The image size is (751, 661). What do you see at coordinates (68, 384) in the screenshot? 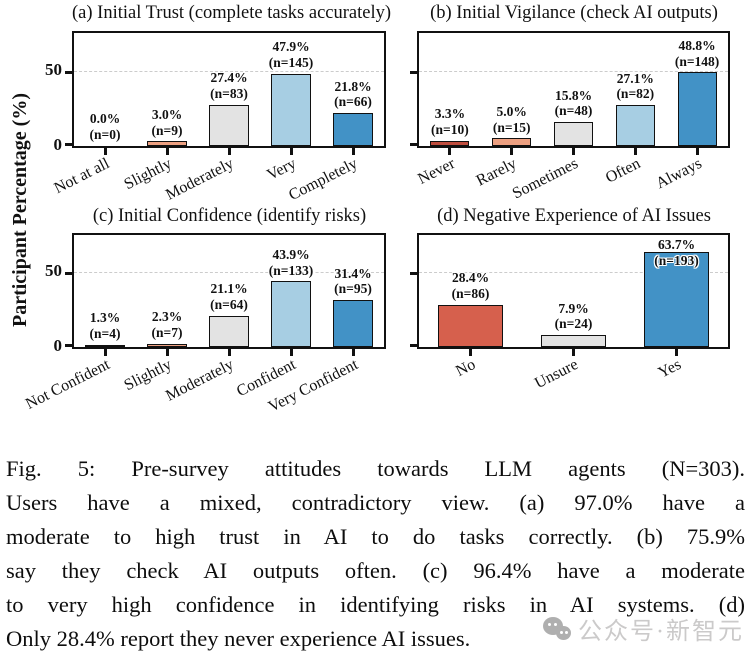
I see `x-axis-label: Not Confident` at bounding box center [68, 384].